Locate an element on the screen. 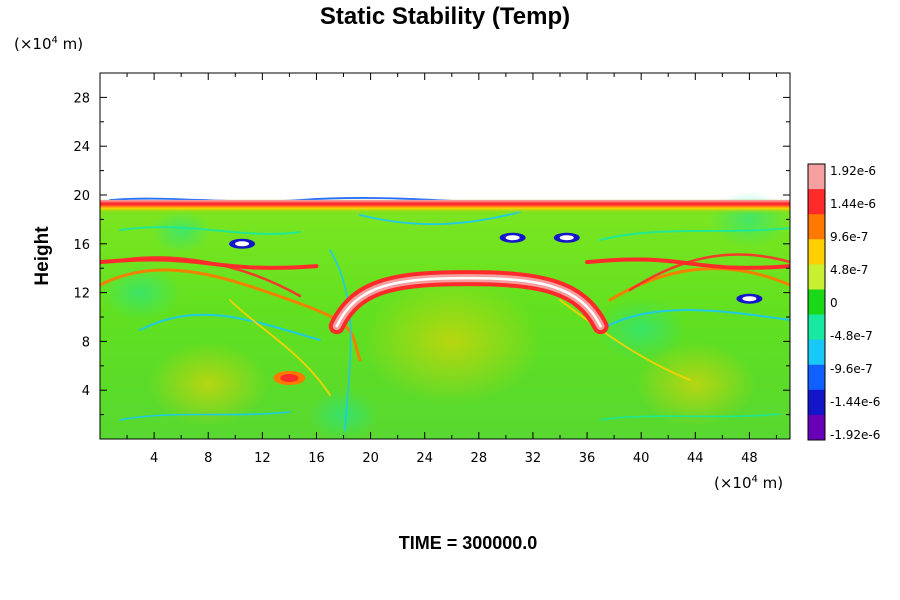 The height and width of the screenshot is (600, 900). y-unit-prefix: (×10 is located at coordinates (33, 44).